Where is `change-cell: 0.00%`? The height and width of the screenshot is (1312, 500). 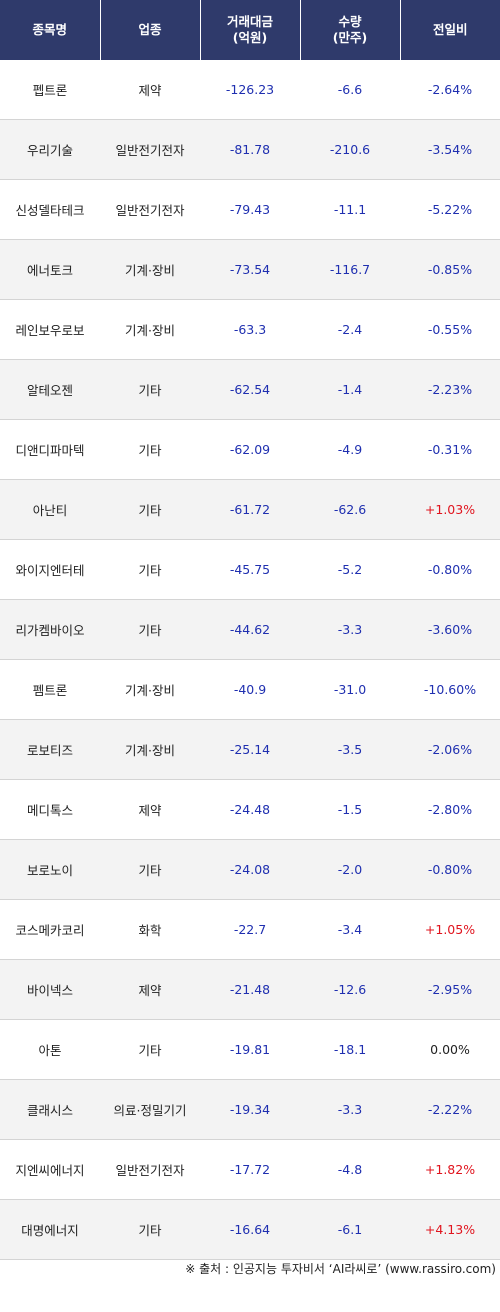 change-cell: 0.00% is located at coordinates (450, 1049).